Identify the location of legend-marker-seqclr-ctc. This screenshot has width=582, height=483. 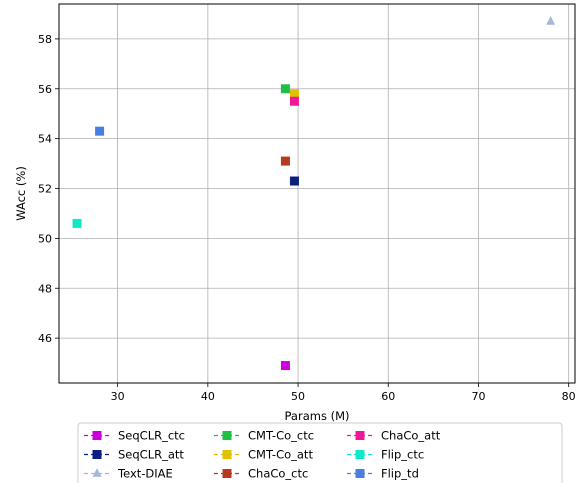
(97, 435).